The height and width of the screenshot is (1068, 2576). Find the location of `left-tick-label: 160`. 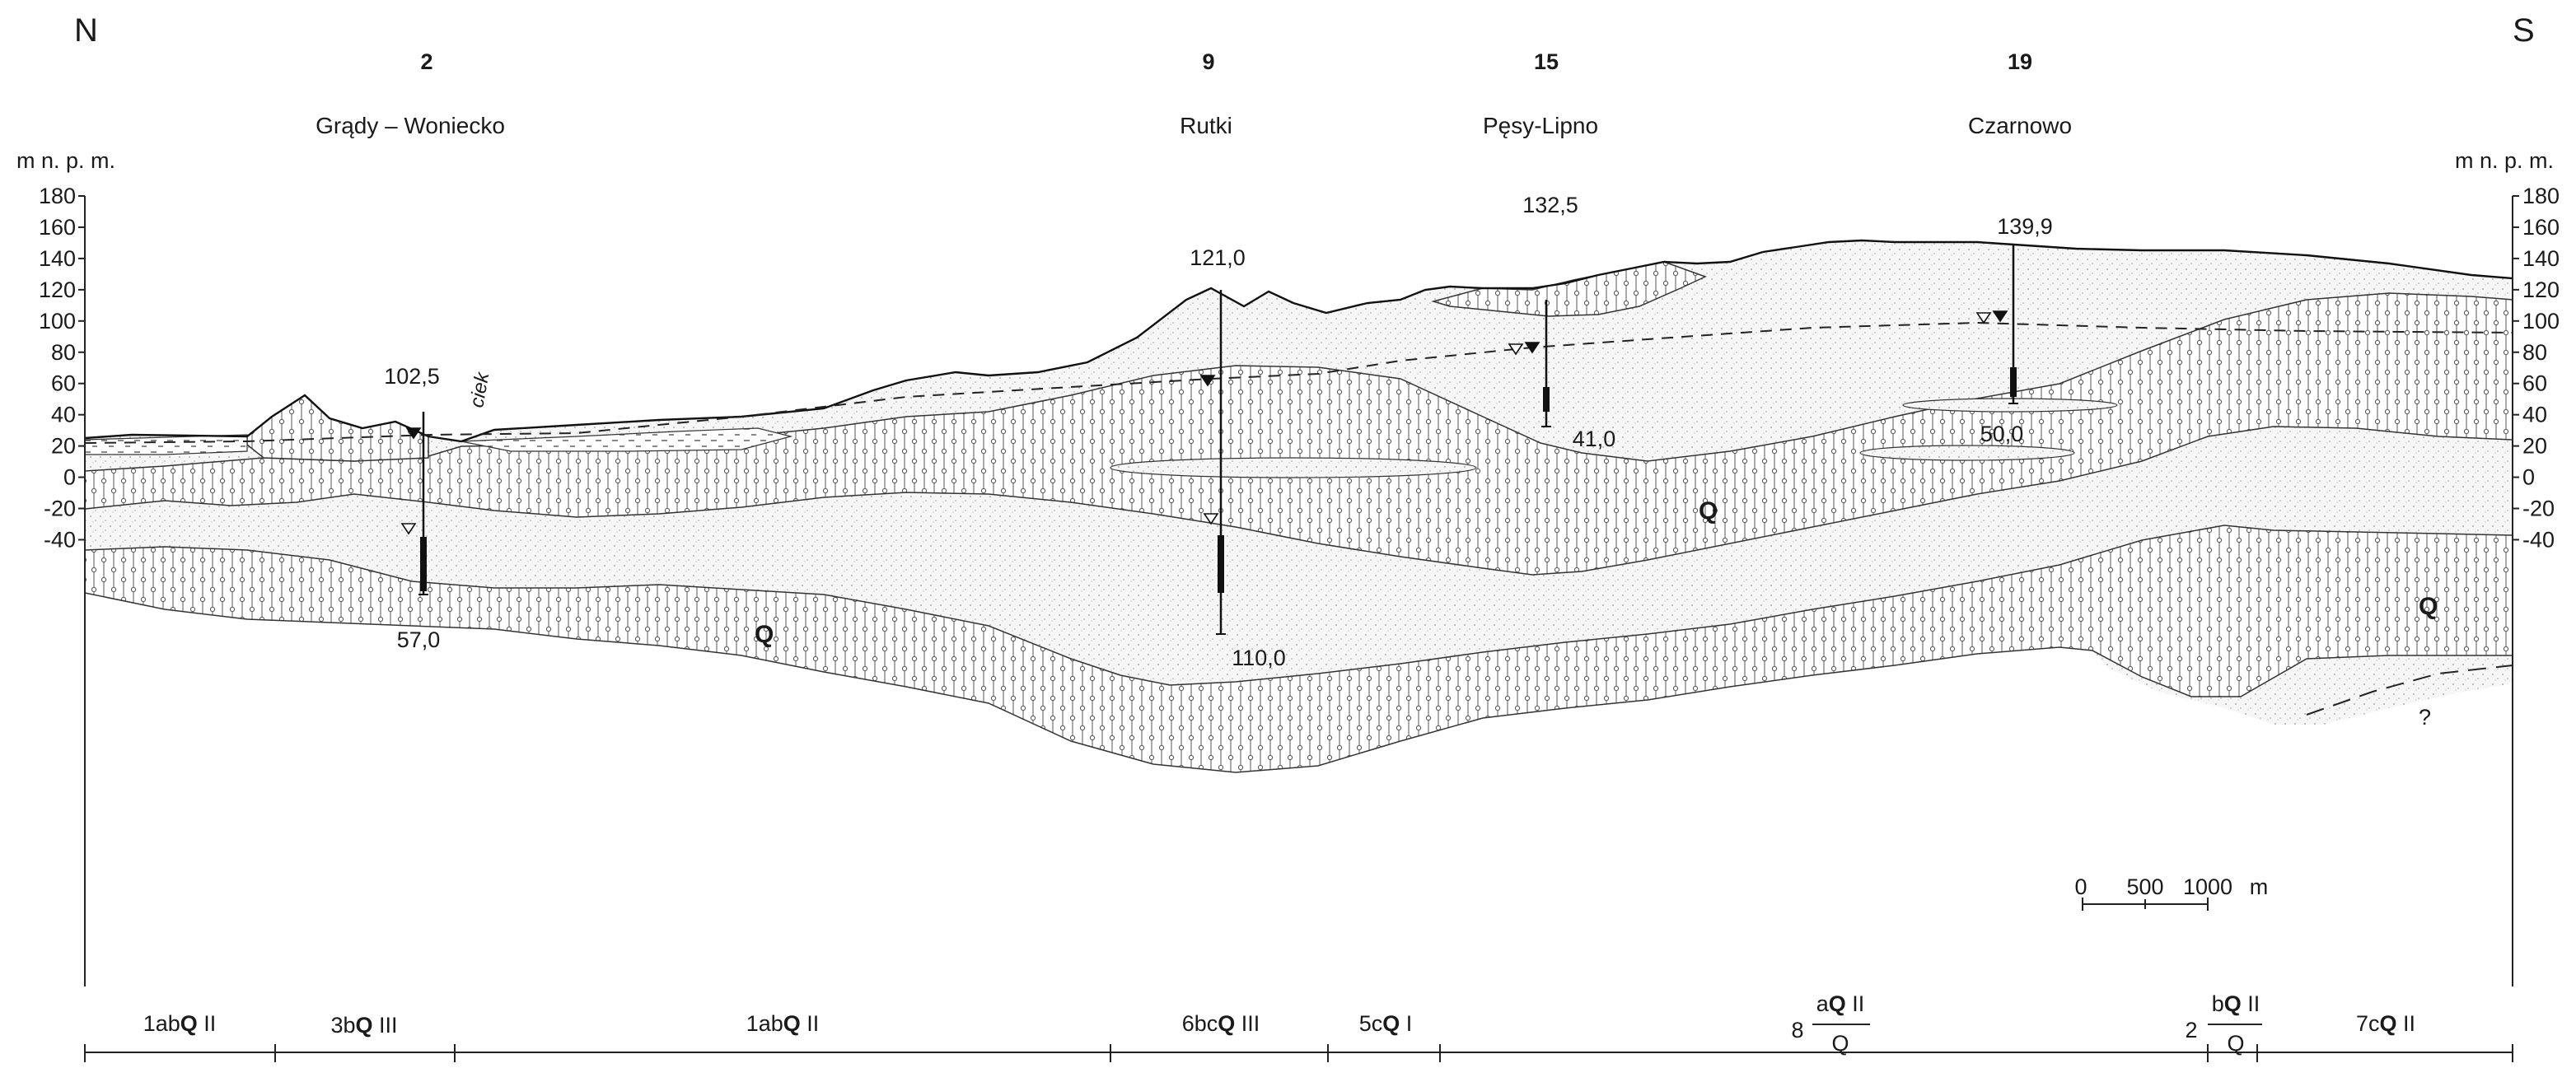

left-tick-label: 160 is located at coordinates (57, 228).